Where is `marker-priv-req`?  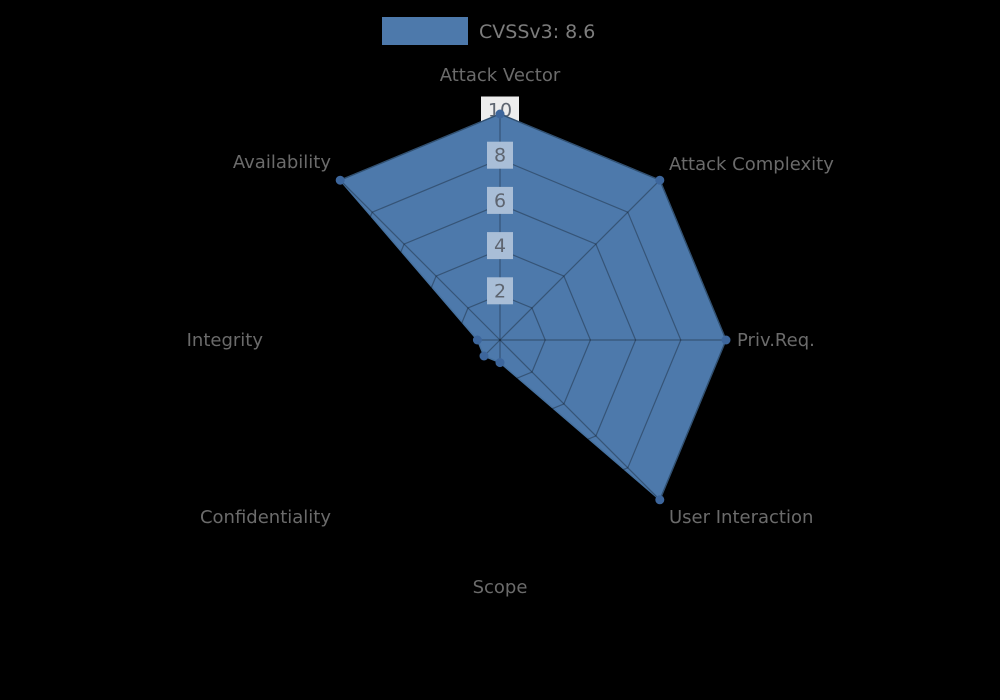 marker-priv-req is located at coordinates (726, 340).